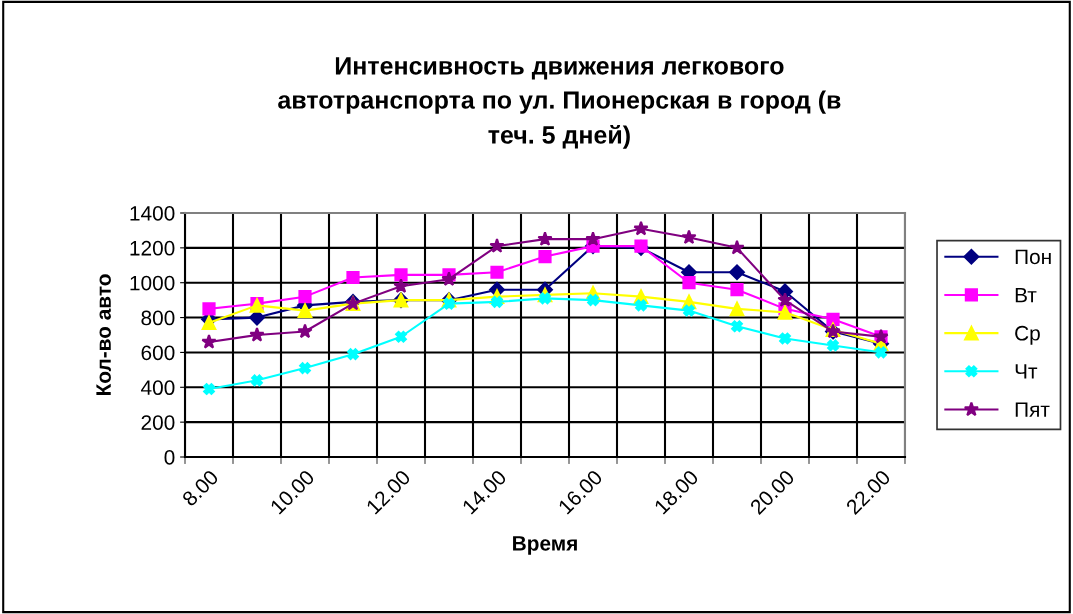  What do you see at coordinates (169, 457) in the screenshot?
I see `y-tick-label: 0` at bounding box center [169, 457].